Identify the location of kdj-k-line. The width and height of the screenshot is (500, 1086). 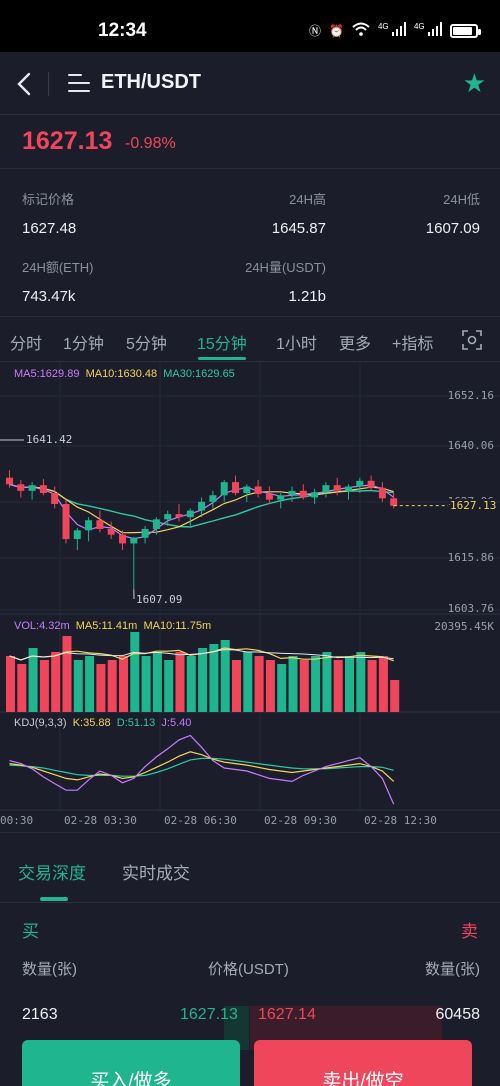
(202, 766).